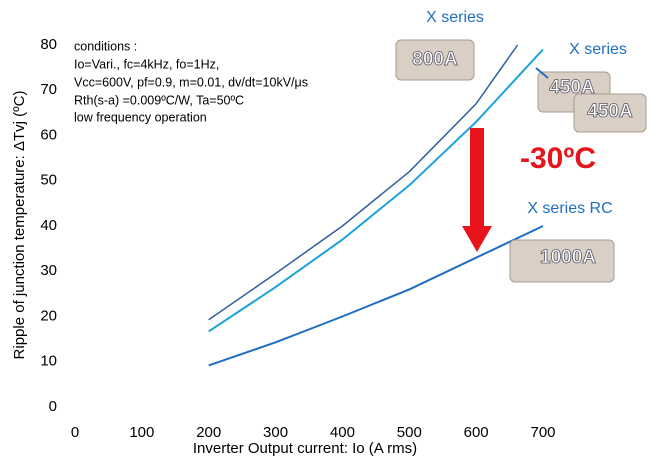 This screenshot has width=664, height=457. I want to click on condition-line: Io=Vari., fc=4kHz, fo=1Hz,, so click(146, 64).